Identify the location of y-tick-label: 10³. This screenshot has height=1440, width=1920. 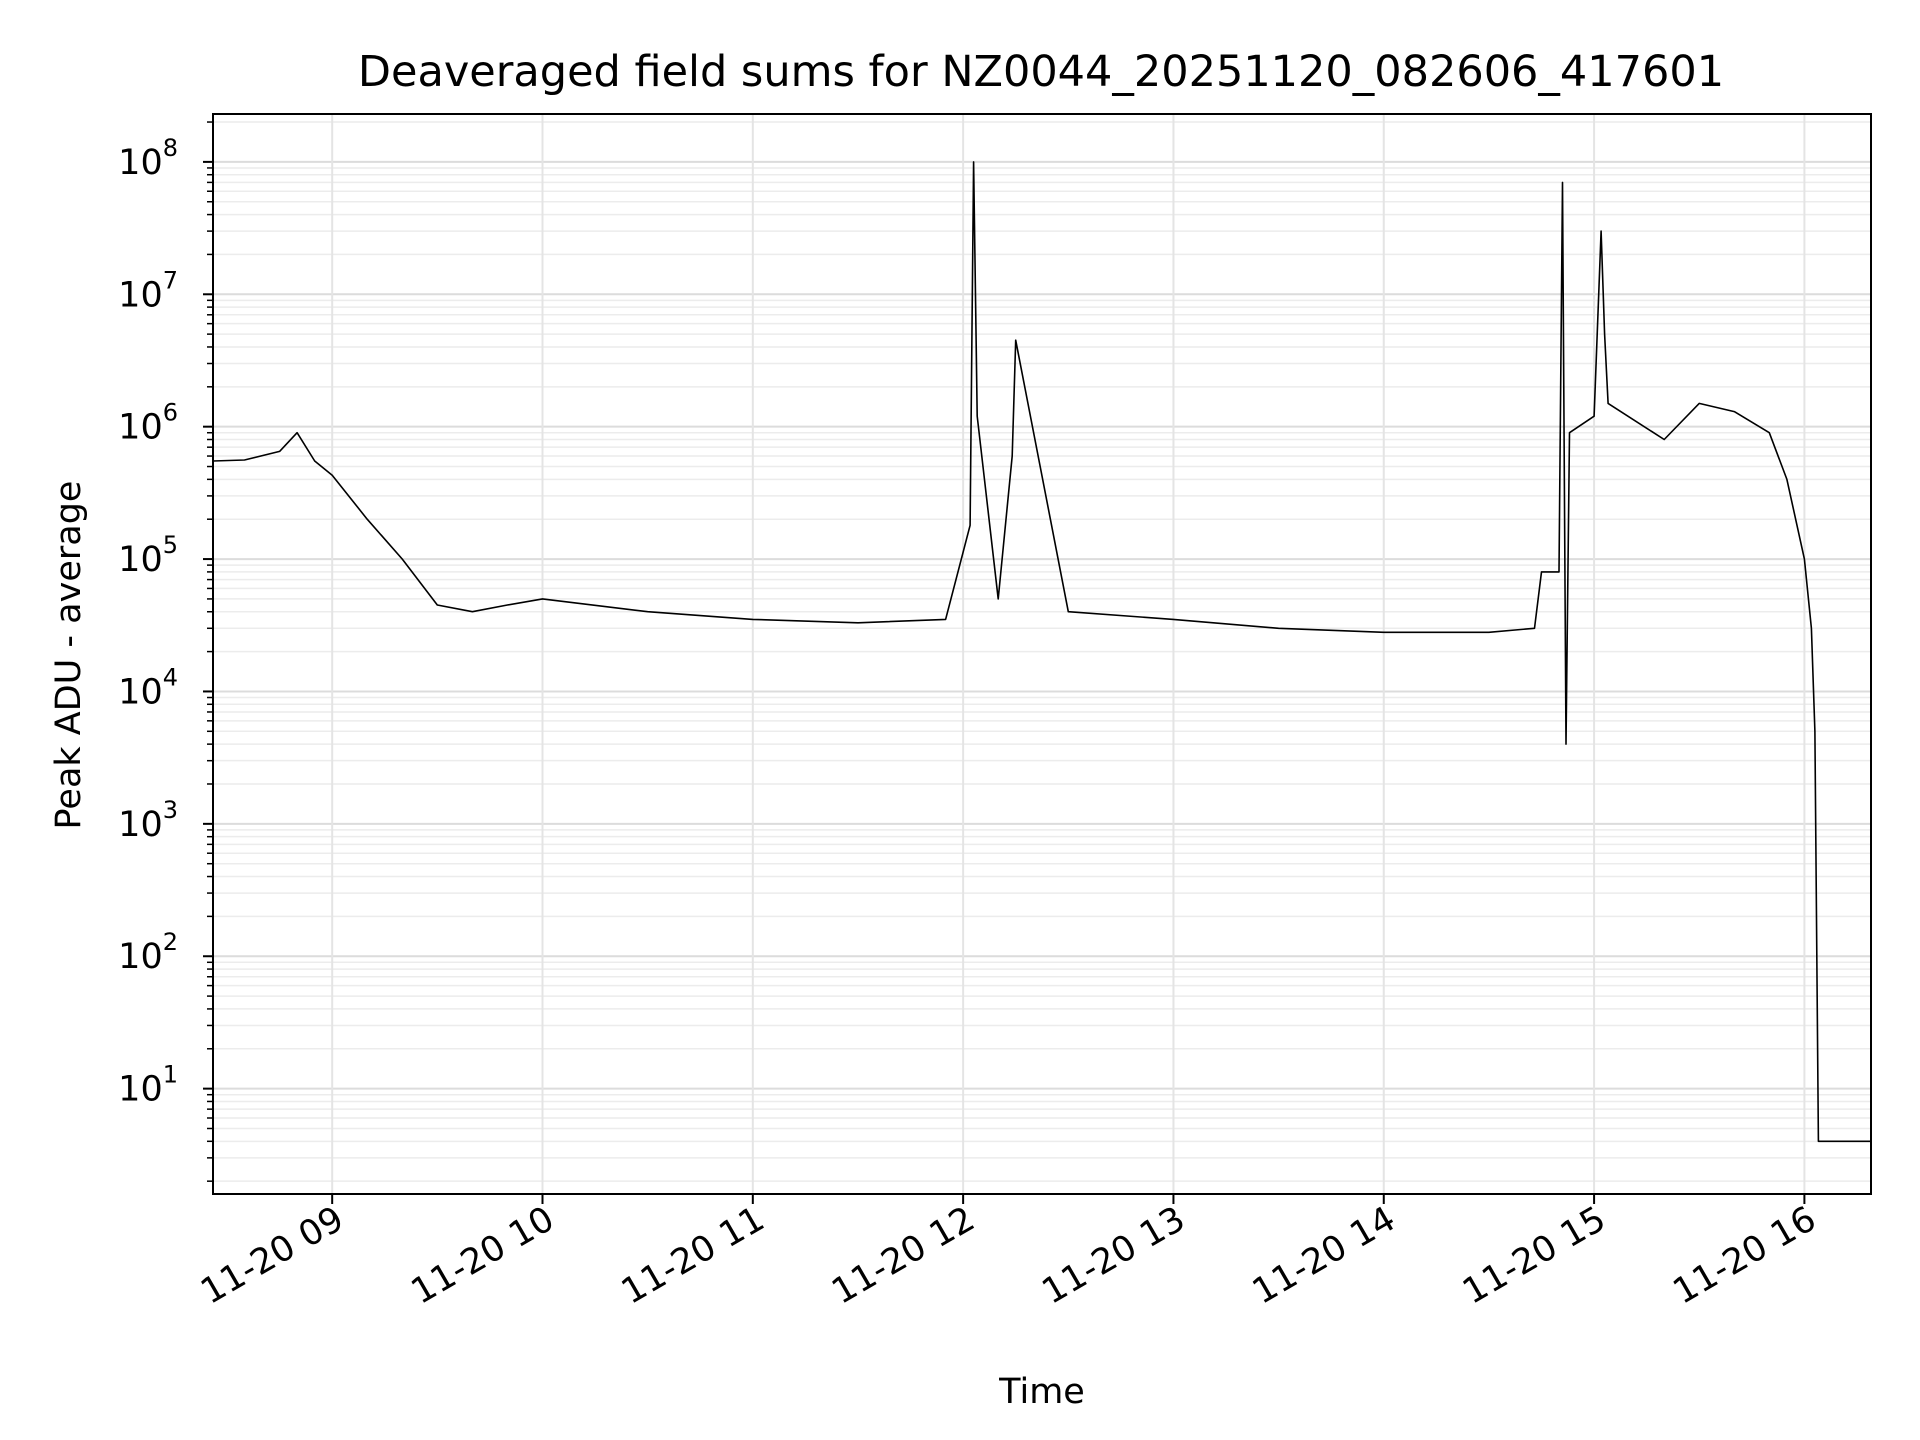
(148, 820).